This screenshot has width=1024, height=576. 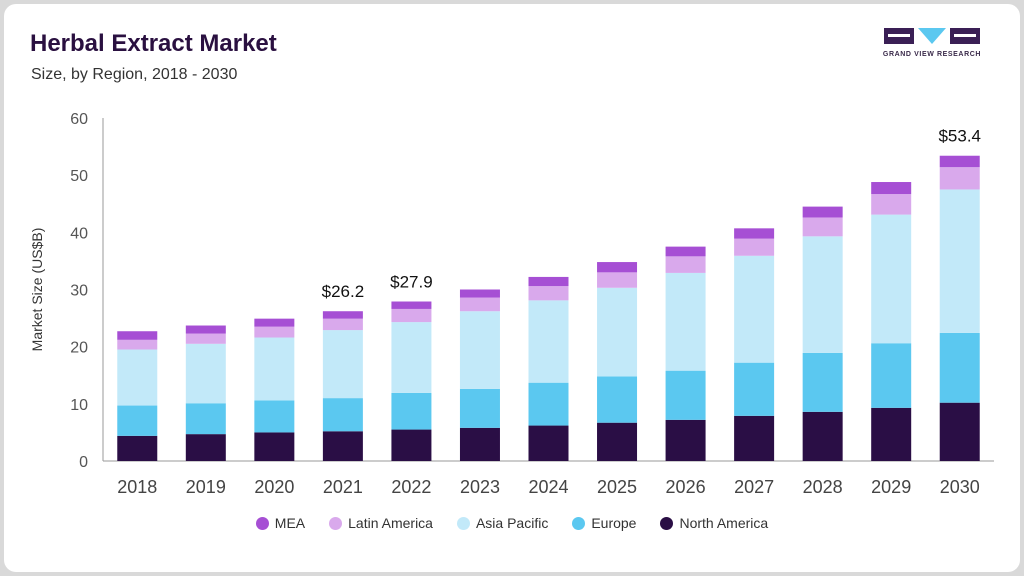 I want to click on y-tick-label: 10, so click(x=79, y=405).